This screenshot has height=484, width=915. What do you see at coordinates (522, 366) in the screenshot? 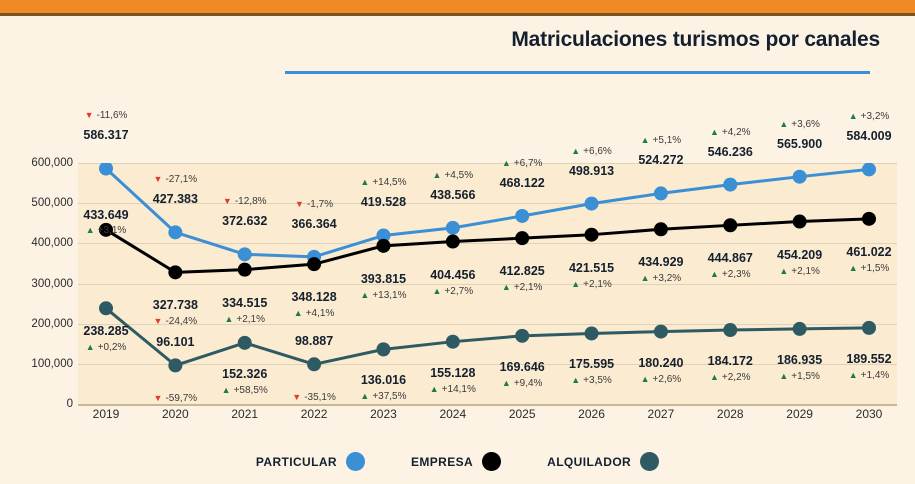
I see `data-label-value: 169.646` at bounding box center [522, 366].